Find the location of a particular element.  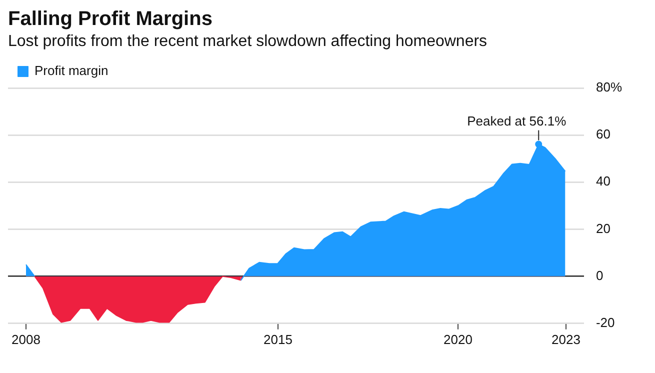

x-tick-label: 2023 is located at coordinates (566, 339).